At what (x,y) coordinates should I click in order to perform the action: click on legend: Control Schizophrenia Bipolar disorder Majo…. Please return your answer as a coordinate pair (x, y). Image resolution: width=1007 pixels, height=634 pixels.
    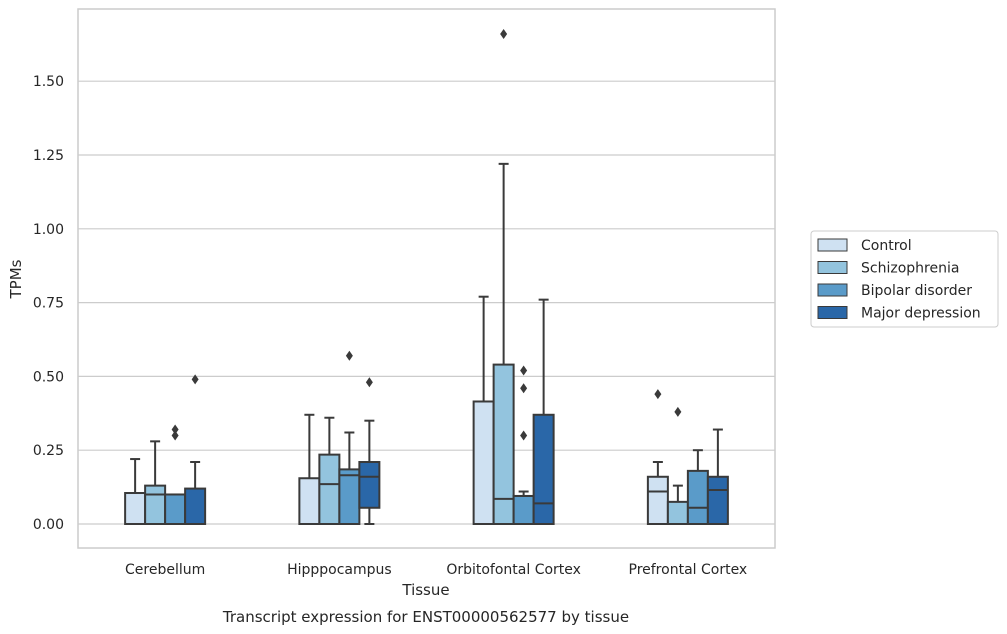
    Looking at the image, I should click on (904, 279).